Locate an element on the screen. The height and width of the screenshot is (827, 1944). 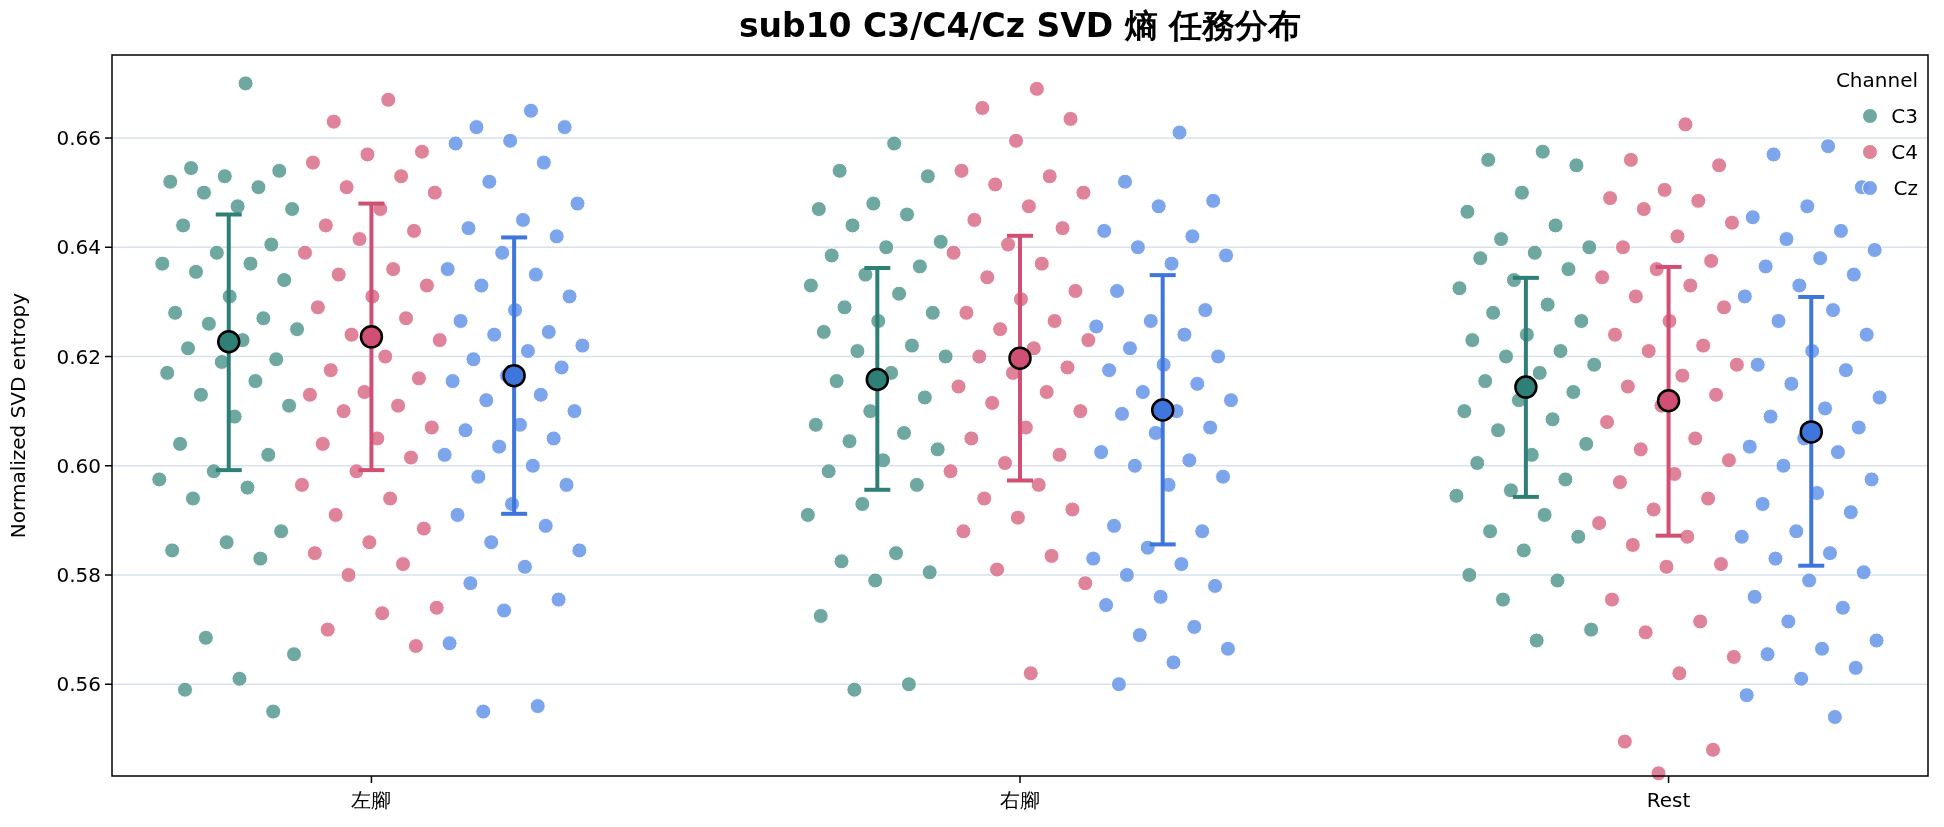
y-axis-title: Normalized SVD entropy is located at coordinates (18, 415).